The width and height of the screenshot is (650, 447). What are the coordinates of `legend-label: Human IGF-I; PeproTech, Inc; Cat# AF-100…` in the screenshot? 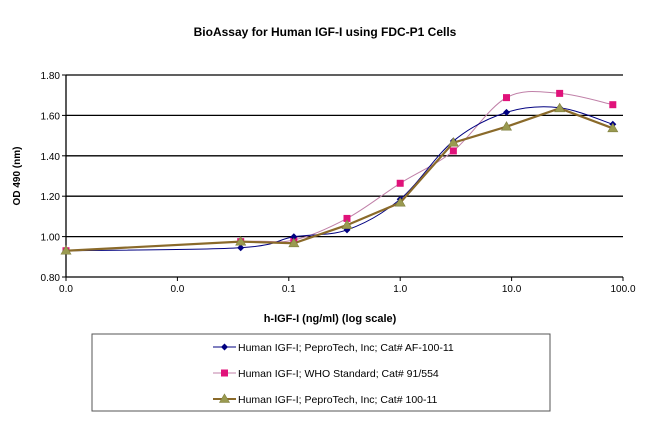 It's located at (346, 348).